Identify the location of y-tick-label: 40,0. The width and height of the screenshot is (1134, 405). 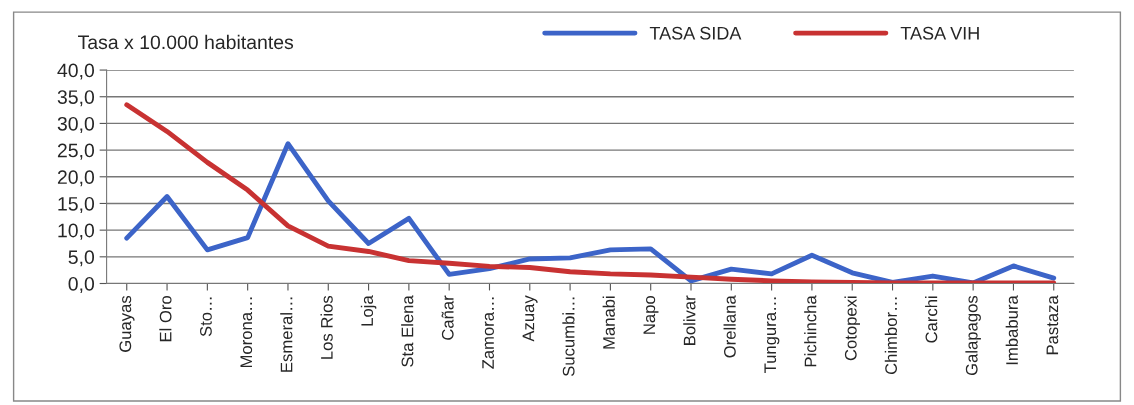
(76, 71).